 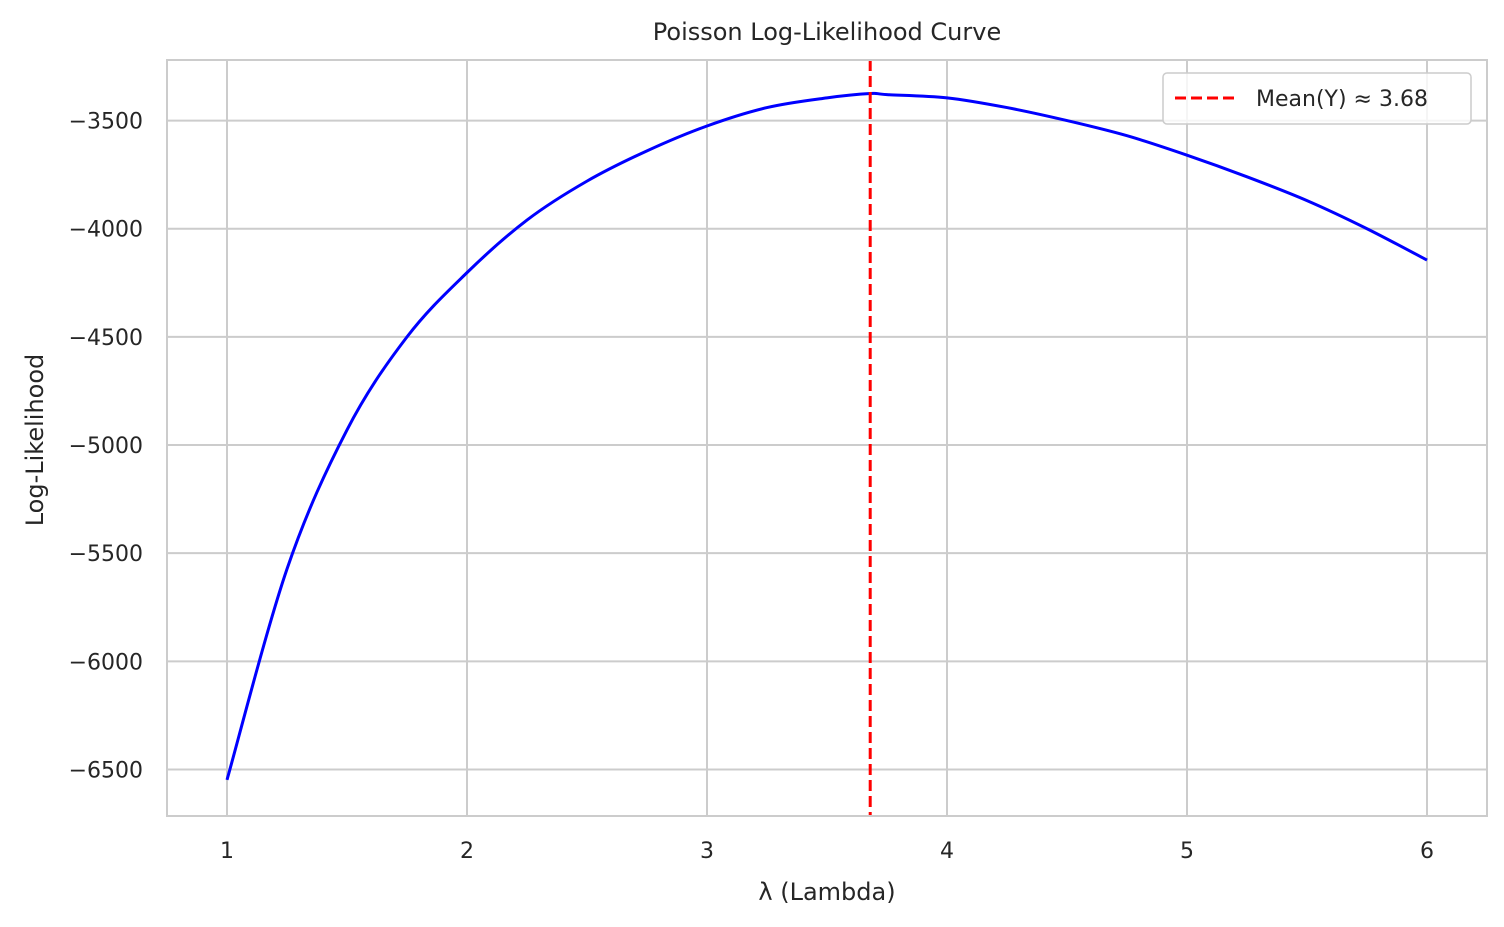 I want to click on legend-mean-label: Mean(Y) ≈ 3.68, so click(x=1342, y=99).